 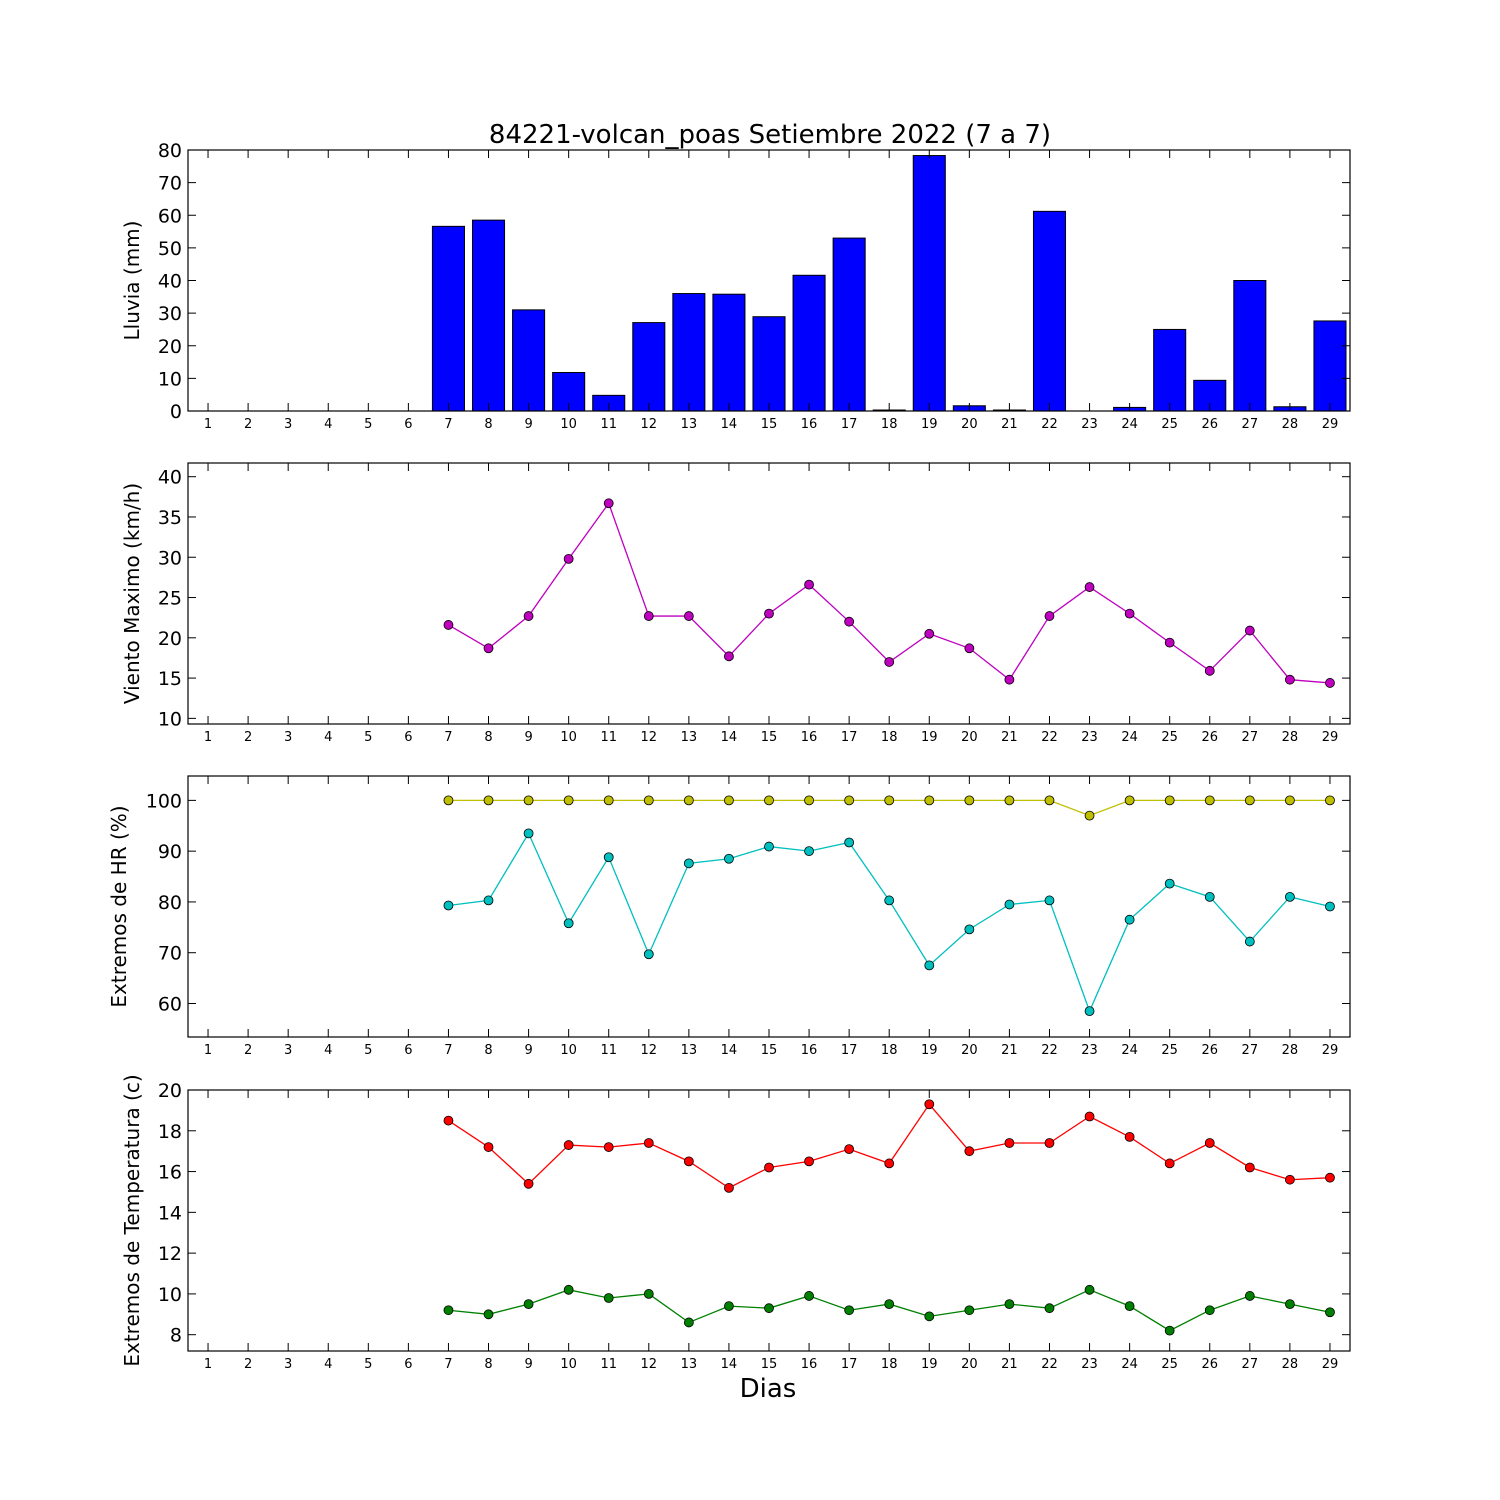 What do you see at coordinates (768, 1389) in the screenshot?
I see `x-axis-label: Dias` at bounding box center [768, 1389].